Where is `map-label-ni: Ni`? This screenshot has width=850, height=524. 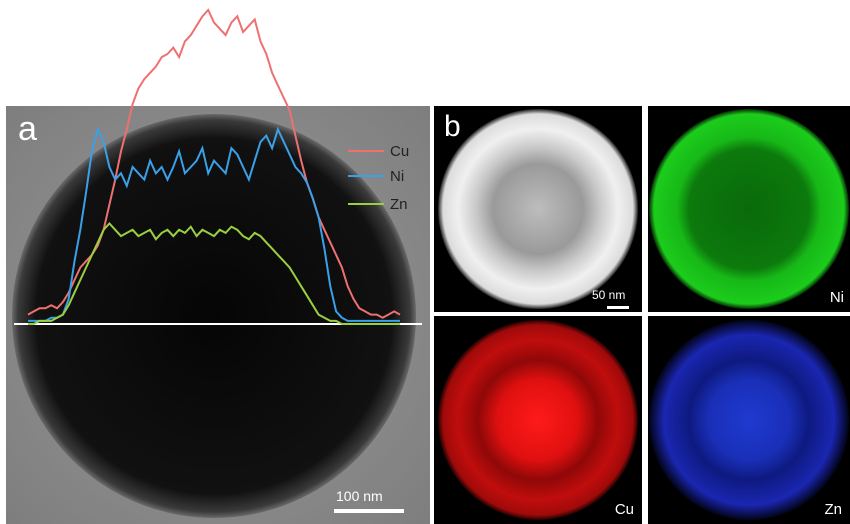 map-label-ni: Ni is located at coordinates (836, 297).